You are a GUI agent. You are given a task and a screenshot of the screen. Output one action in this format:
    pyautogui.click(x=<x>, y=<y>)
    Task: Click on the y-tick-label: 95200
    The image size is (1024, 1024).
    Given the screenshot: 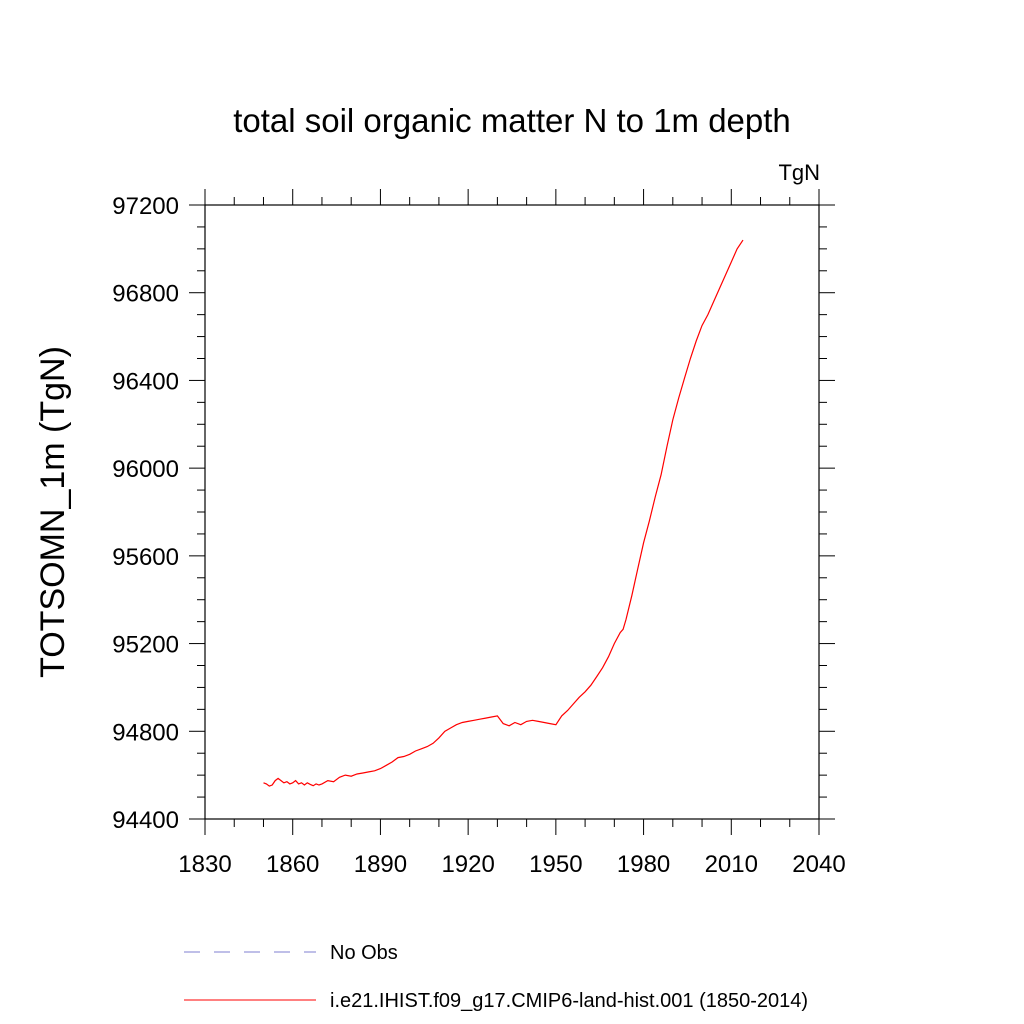 What is the action you would take?
    pyautogui.click(x=145, y=645)
    